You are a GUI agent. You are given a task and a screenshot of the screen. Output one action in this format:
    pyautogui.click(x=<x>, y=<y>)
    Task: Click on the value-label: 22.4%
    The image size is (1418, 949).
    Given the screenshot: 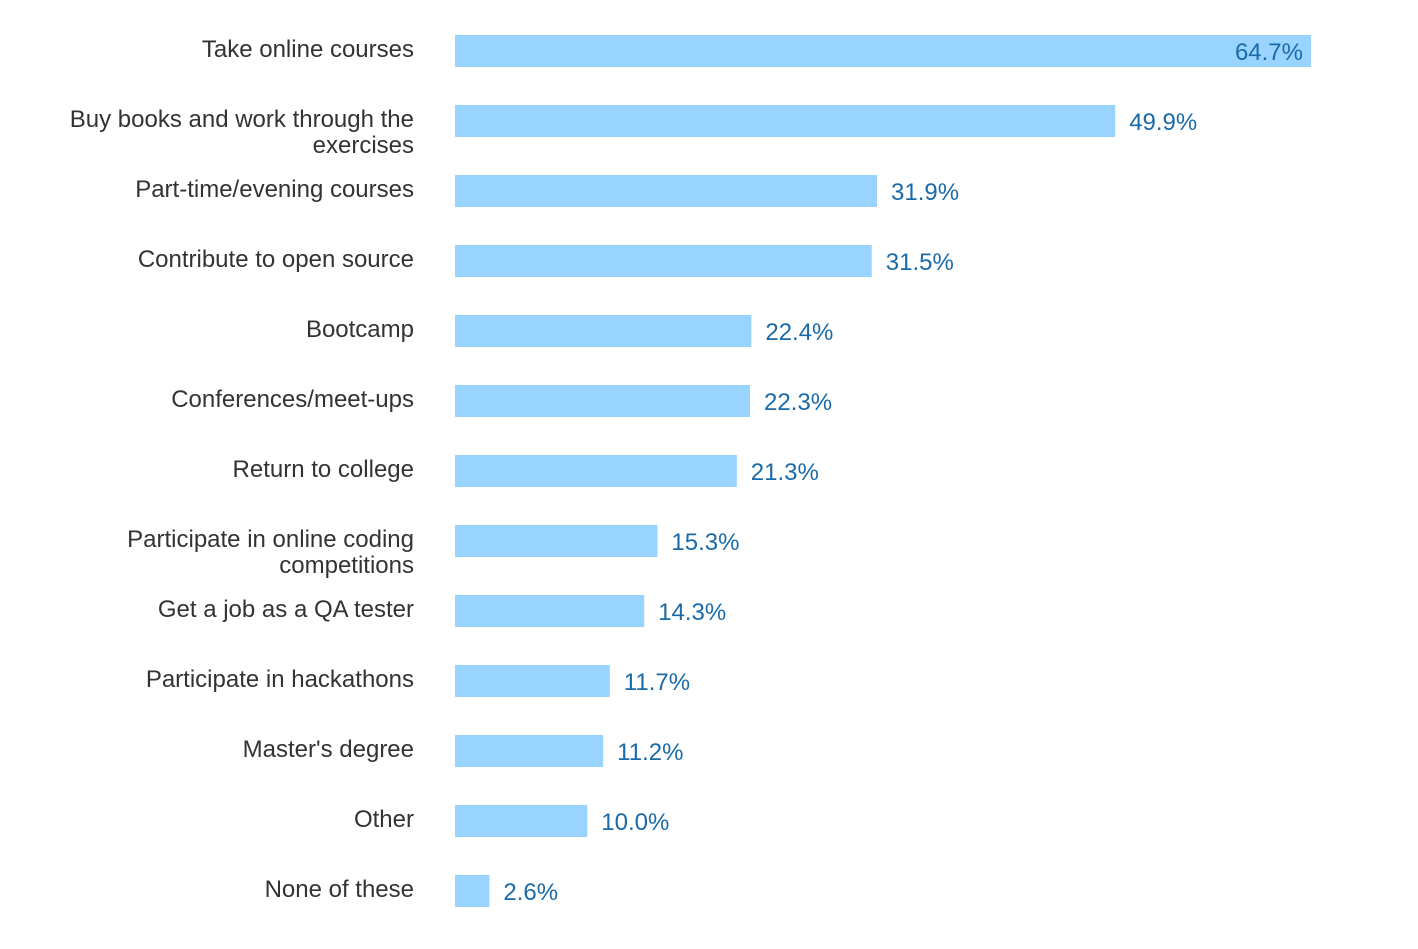 What is the action you would take?
    pyautogui.click(x=799, y=332)
    